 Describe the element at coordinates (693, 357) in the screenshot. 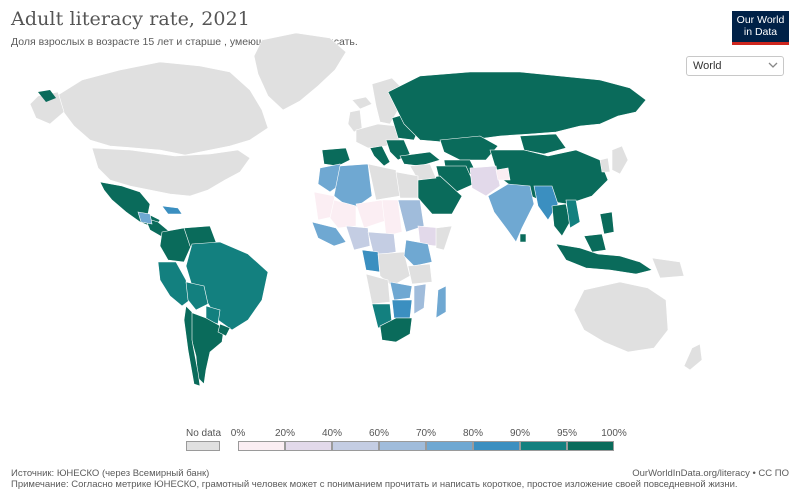

I see `country-new-zealand` at that location.